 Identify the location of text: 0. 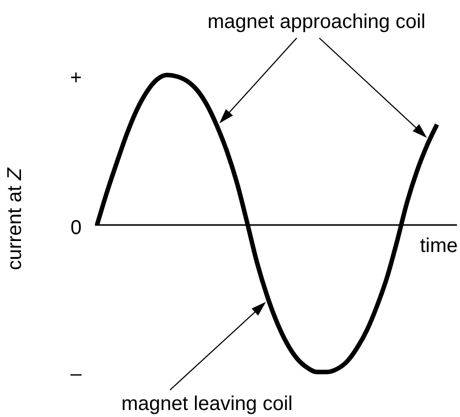
(76, 228).